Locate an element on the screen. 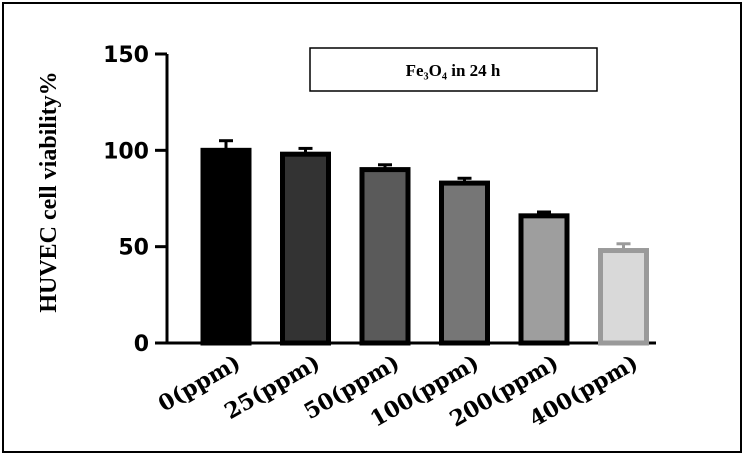 Image resolution: width=744 pixels, height=455 pixels. chart-title: Fe₃O₄ in 24 h is located at coordinates (453, 70).